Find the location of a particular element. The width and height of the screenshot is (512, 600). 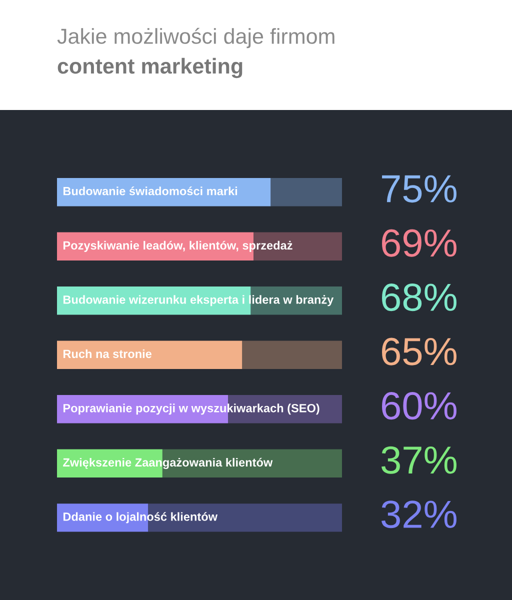

data-label: 69% is located at coordinates (419, 243).